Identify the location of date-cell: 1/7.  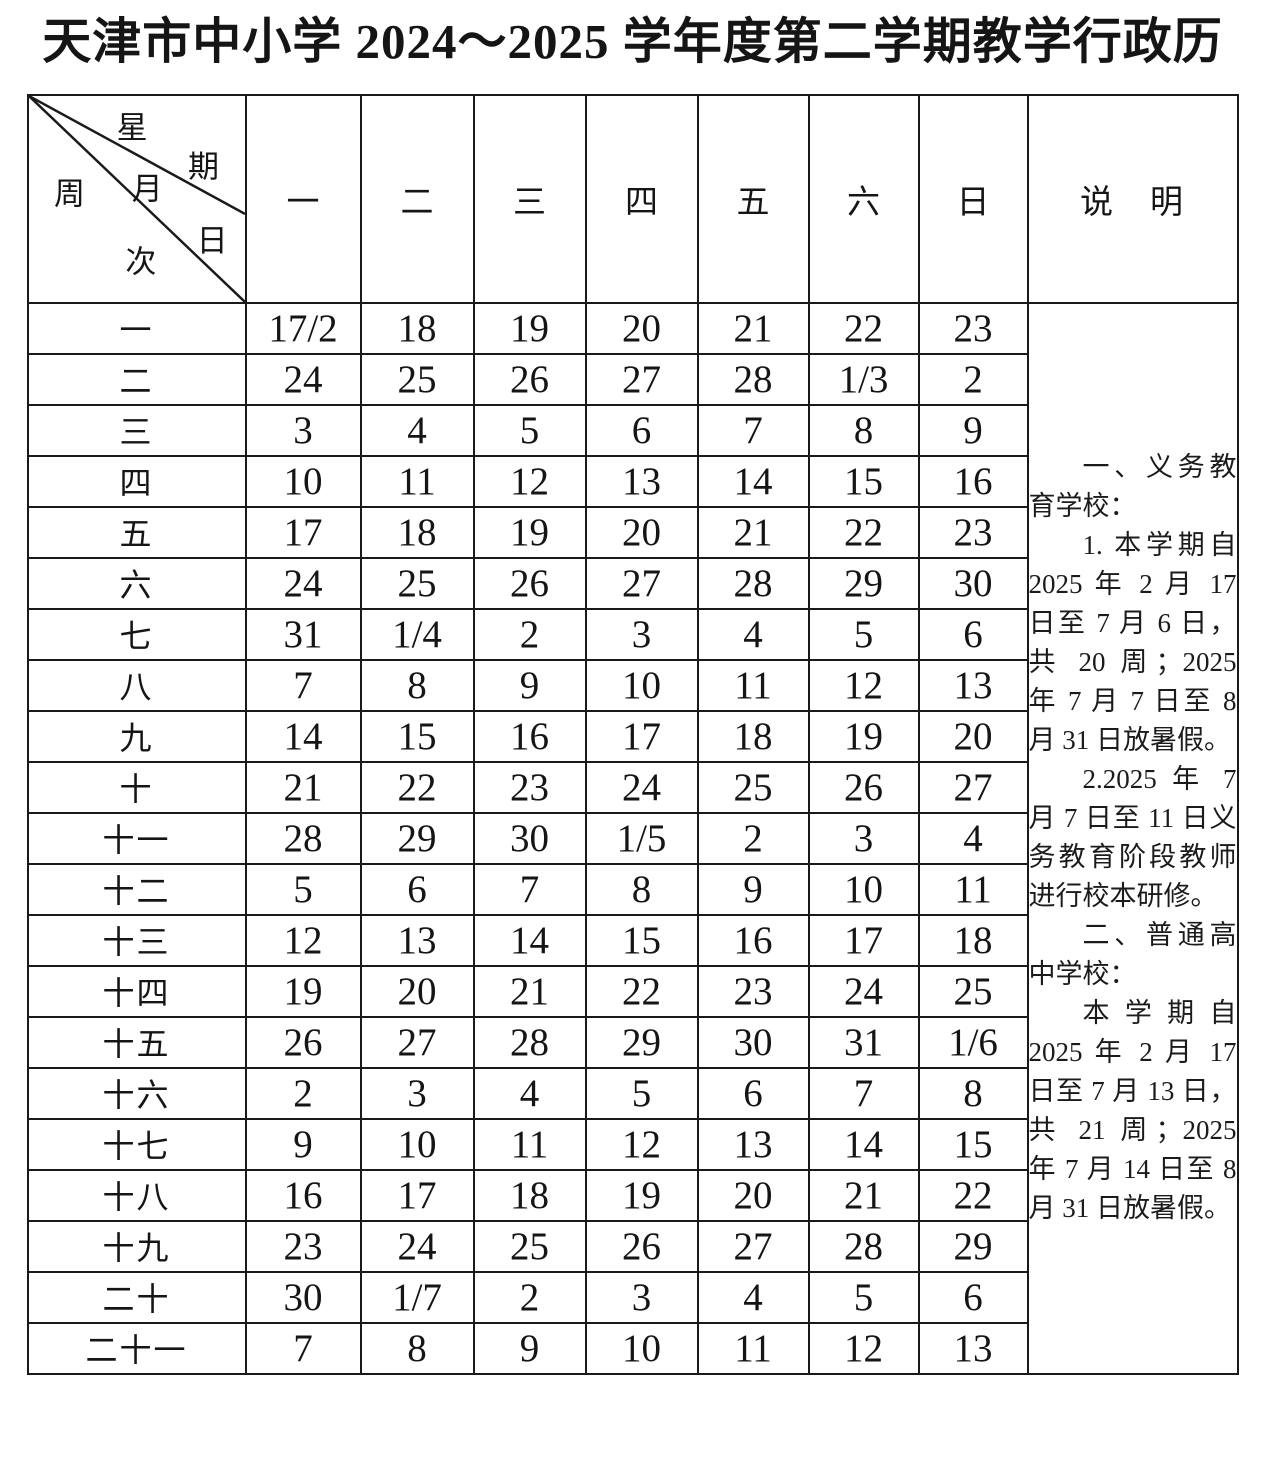
(417, 1297).